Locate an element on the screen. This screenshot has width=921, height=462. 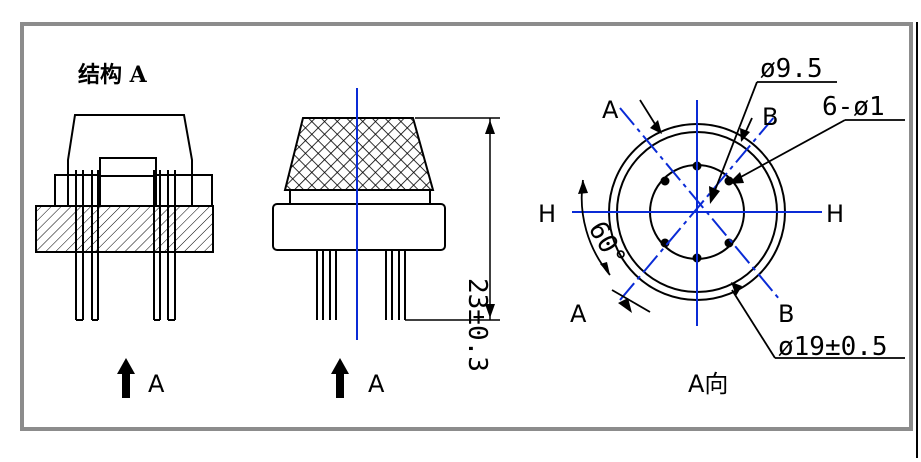
label-H-right: H is located at coordinates (835, 214).